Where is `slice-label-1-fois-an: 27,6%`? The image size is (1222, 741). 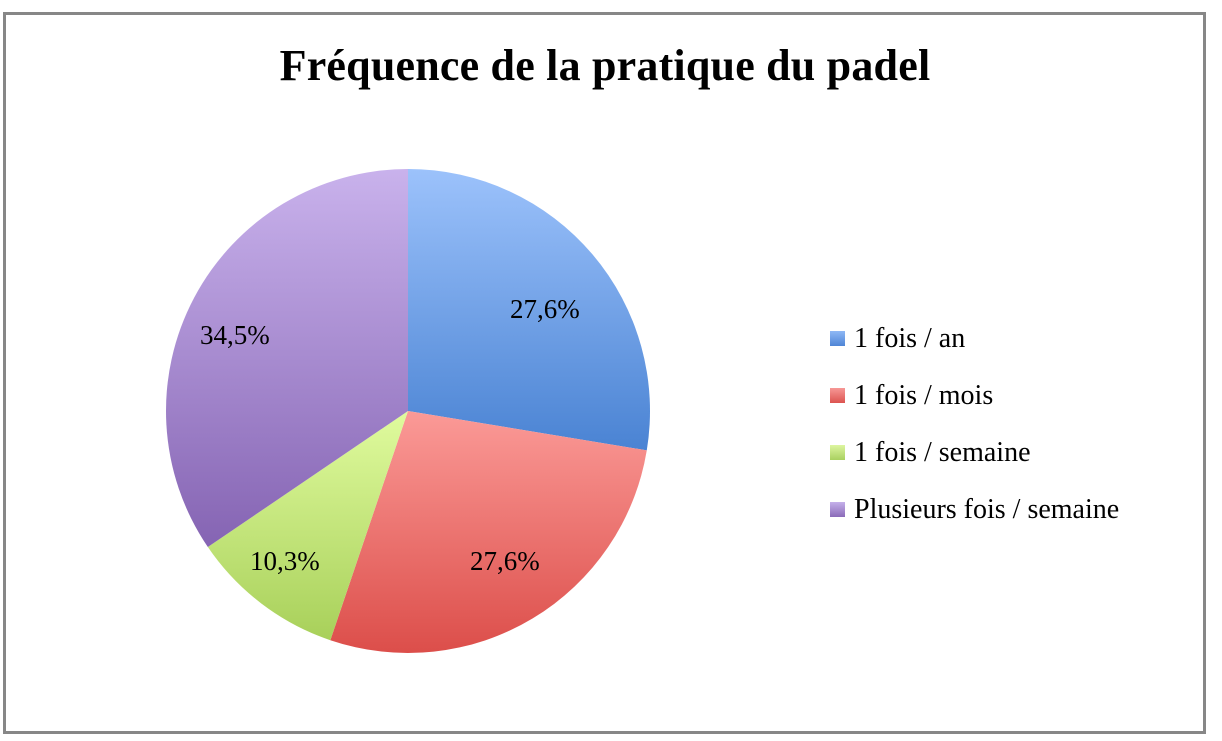
slice-label-1-fois-an: 27,6% is located at coordinates (545, 309).